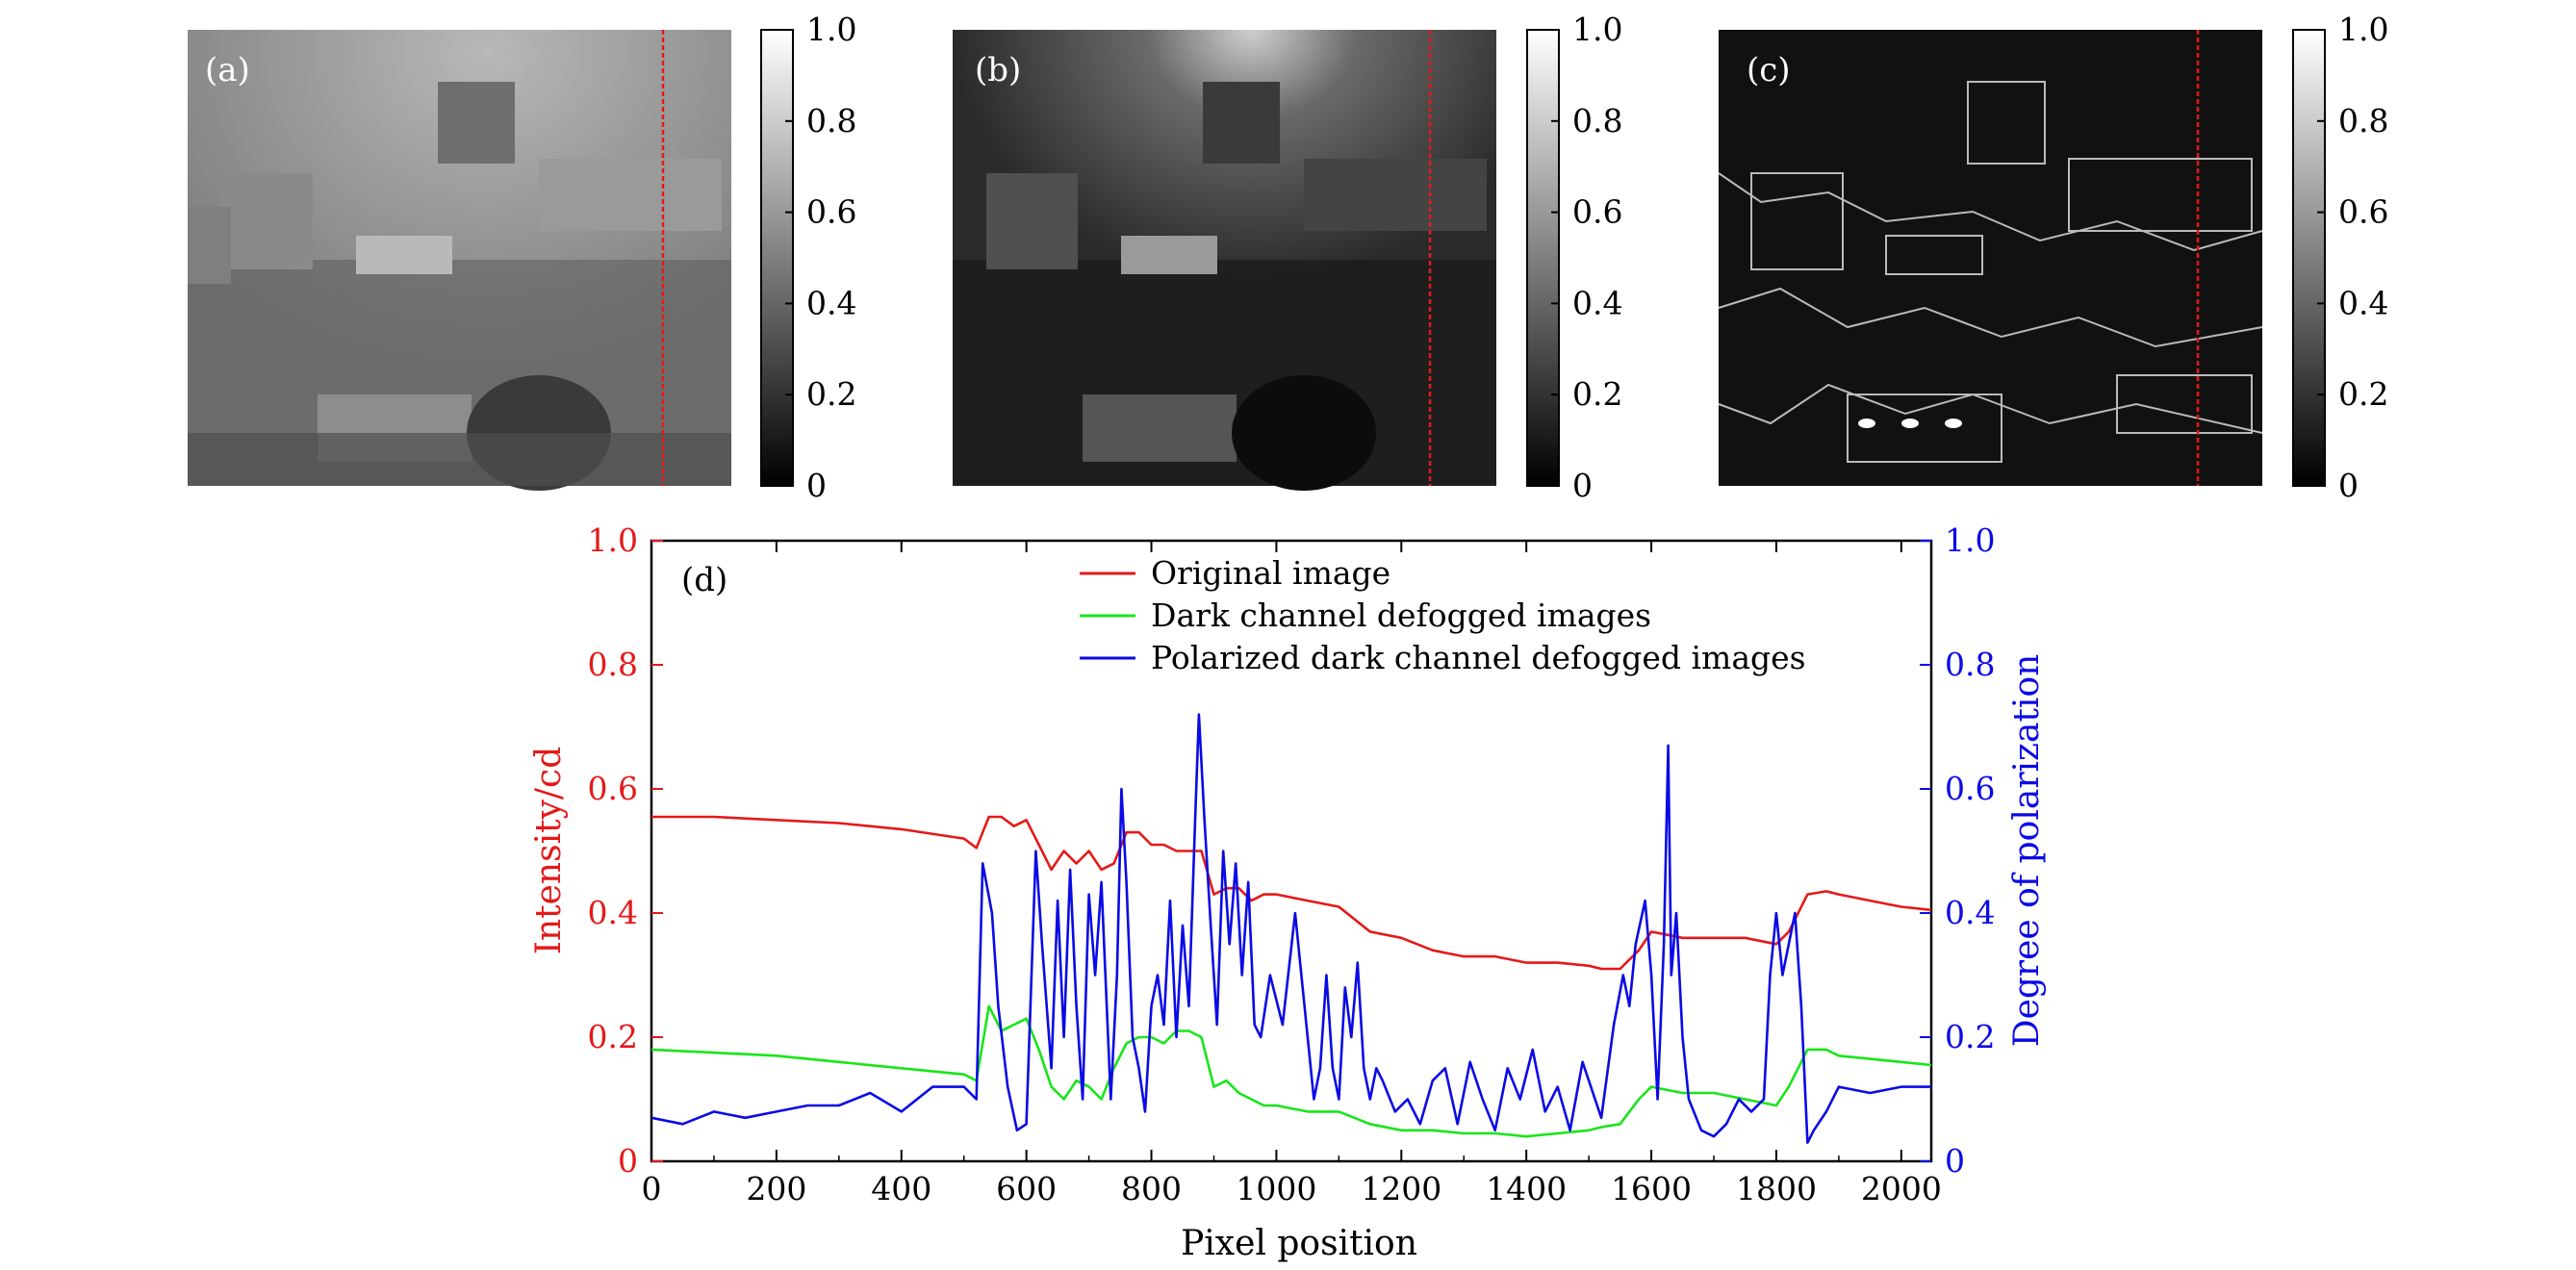  I want to click on x-tick-label: 600, so click(1026, 1188).